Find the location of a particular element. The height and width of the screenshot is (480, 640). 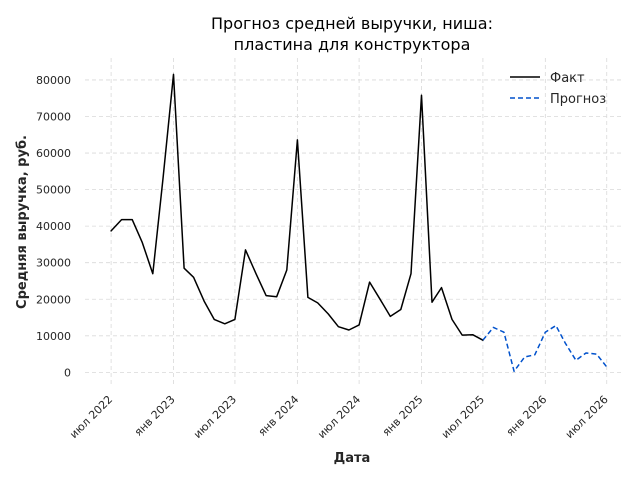

x-tick-label: июл 2024 is located at coordinates (339, 417).